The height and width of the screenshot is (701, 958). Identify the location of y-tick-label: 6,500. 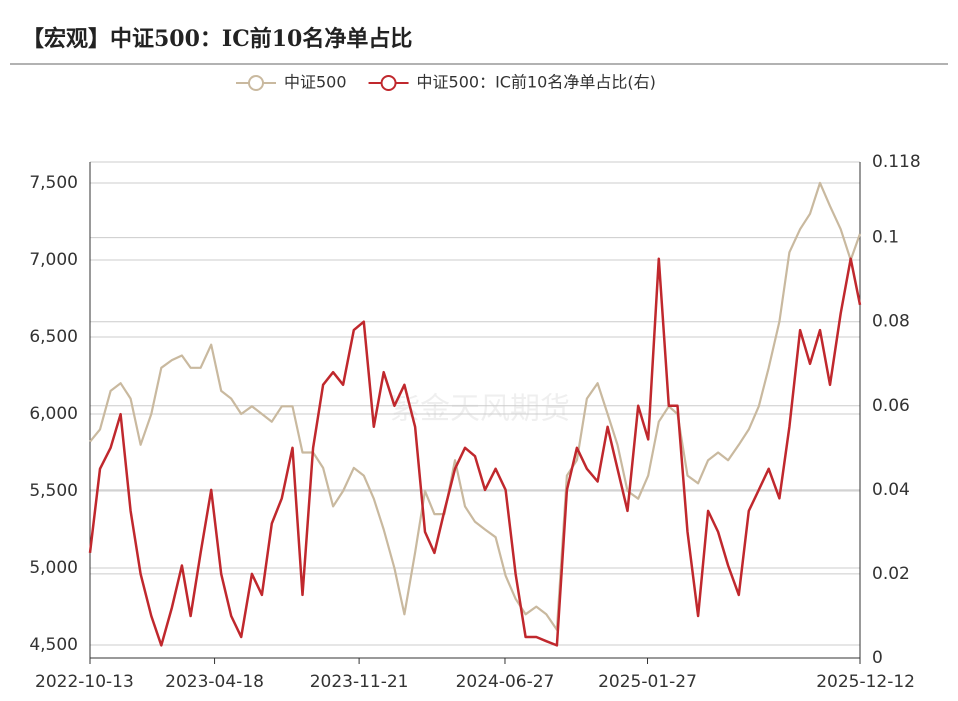
(53, 337).